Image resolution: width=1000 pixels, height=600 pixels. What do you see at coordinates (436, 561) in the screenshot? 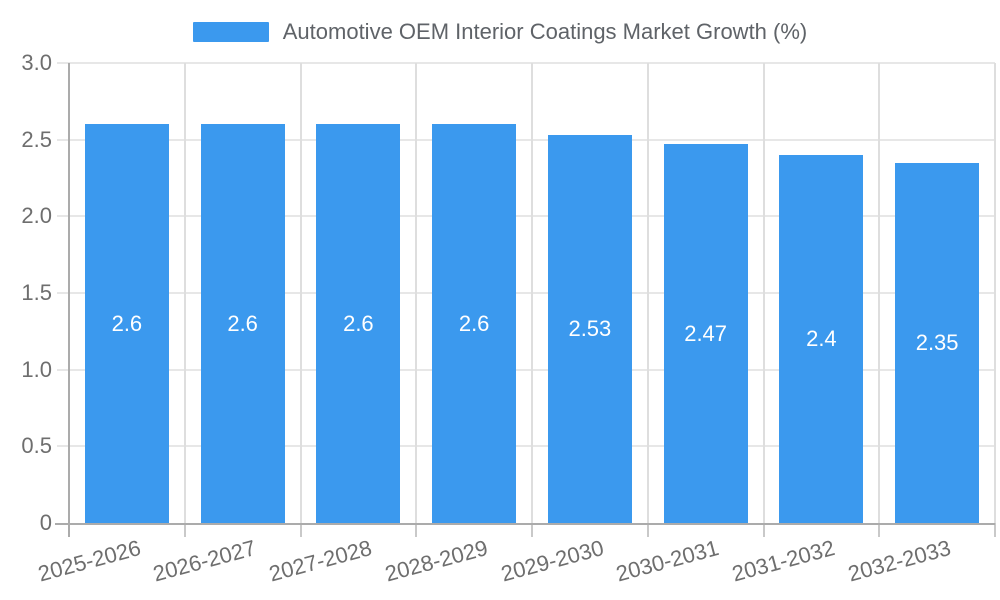
I see `x-tick-label: 2028-2029` at bounding box center [436, 561].